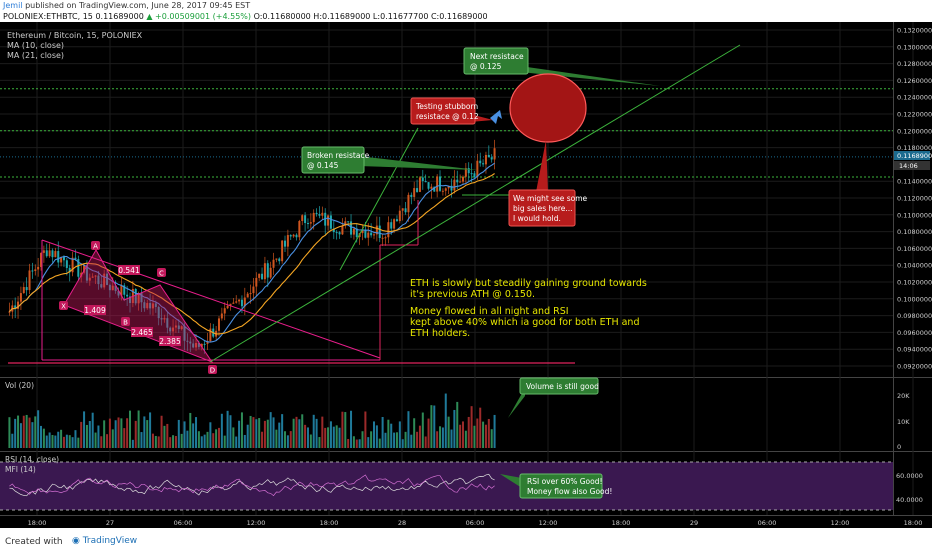  I want to click on time-tick: 29, so click(694, 523).